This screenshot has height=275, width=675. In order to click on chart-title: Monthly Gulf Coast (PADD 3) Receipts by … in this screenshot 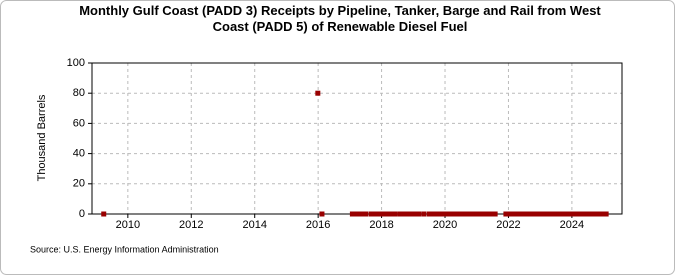, I will do `click(340, 18)`.